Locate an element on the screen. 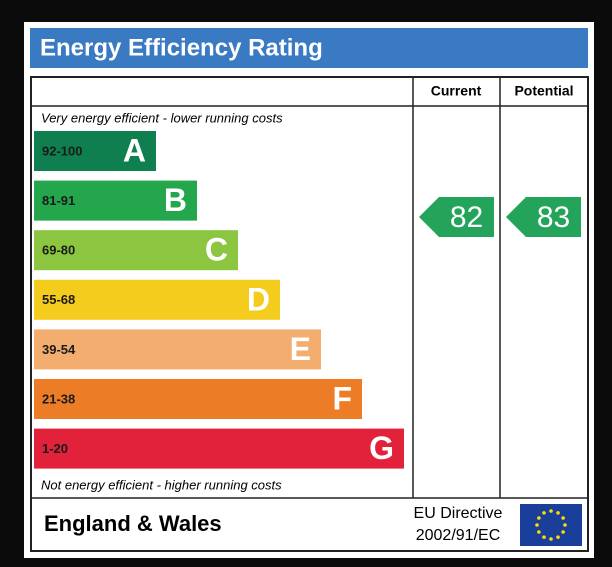 This screenshot has width=612, height=567. eu-stars is located at coordinates (551, 525).